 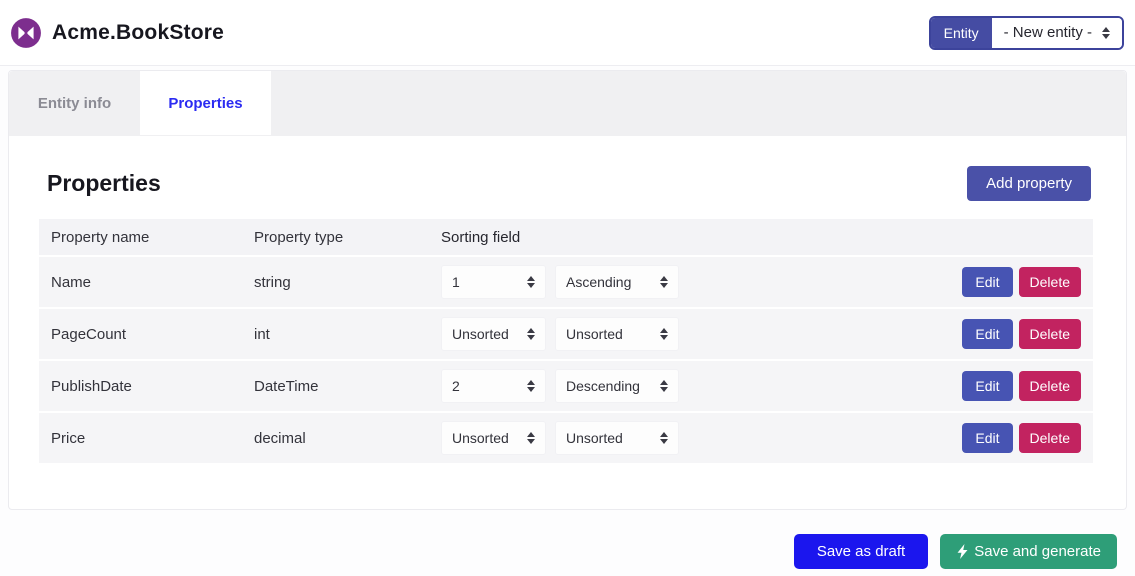 What do you see at coordinates (567, 33) in the screenshot?
I see `top-header: Acme.BookStore Entity - New entity -` at bounding box center [567, 33].